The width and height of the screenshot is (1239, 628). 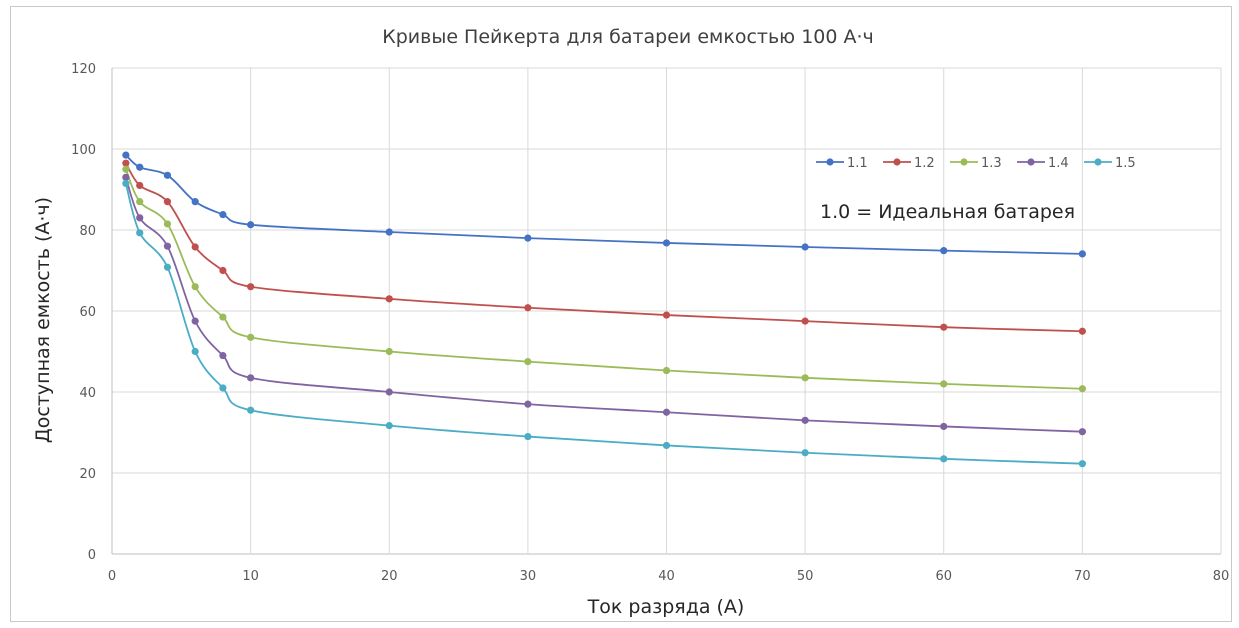 What do you see at coordinates (1058, 163) in the screenshot?
I see `legend-label: 1.4` at bounding box center [1058, 163].